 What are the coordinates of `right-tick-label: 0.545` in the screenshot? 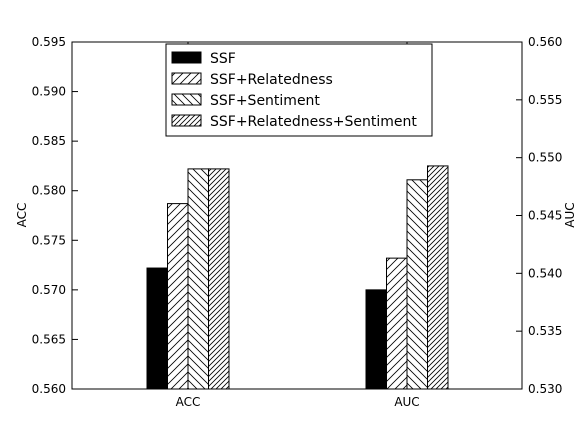 It's located at (545, 216).